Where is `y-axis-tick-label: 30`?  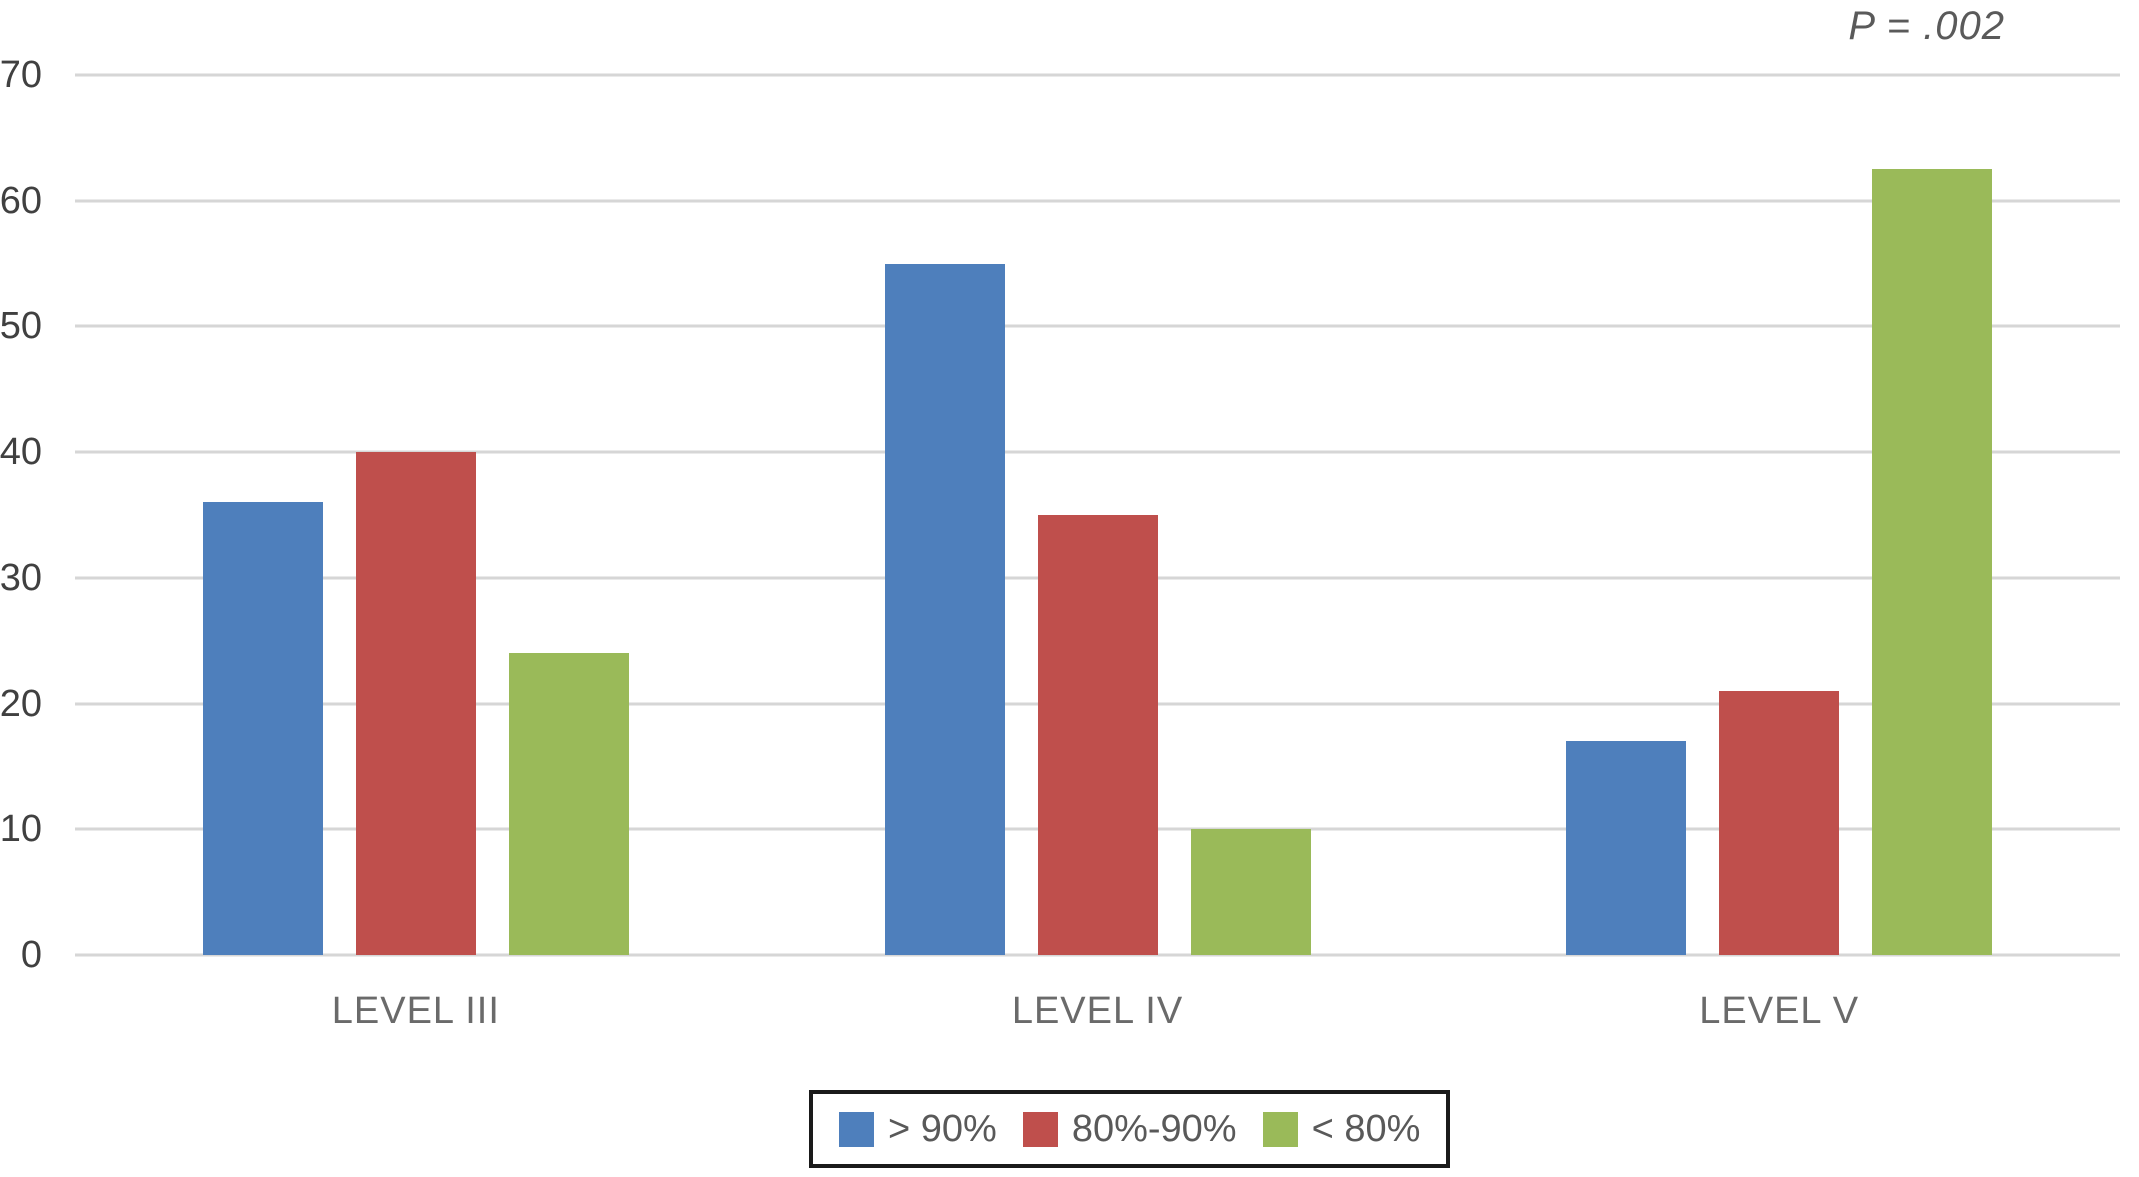 y-axis-tick-label: 30 is located at coordinates (21, 577).